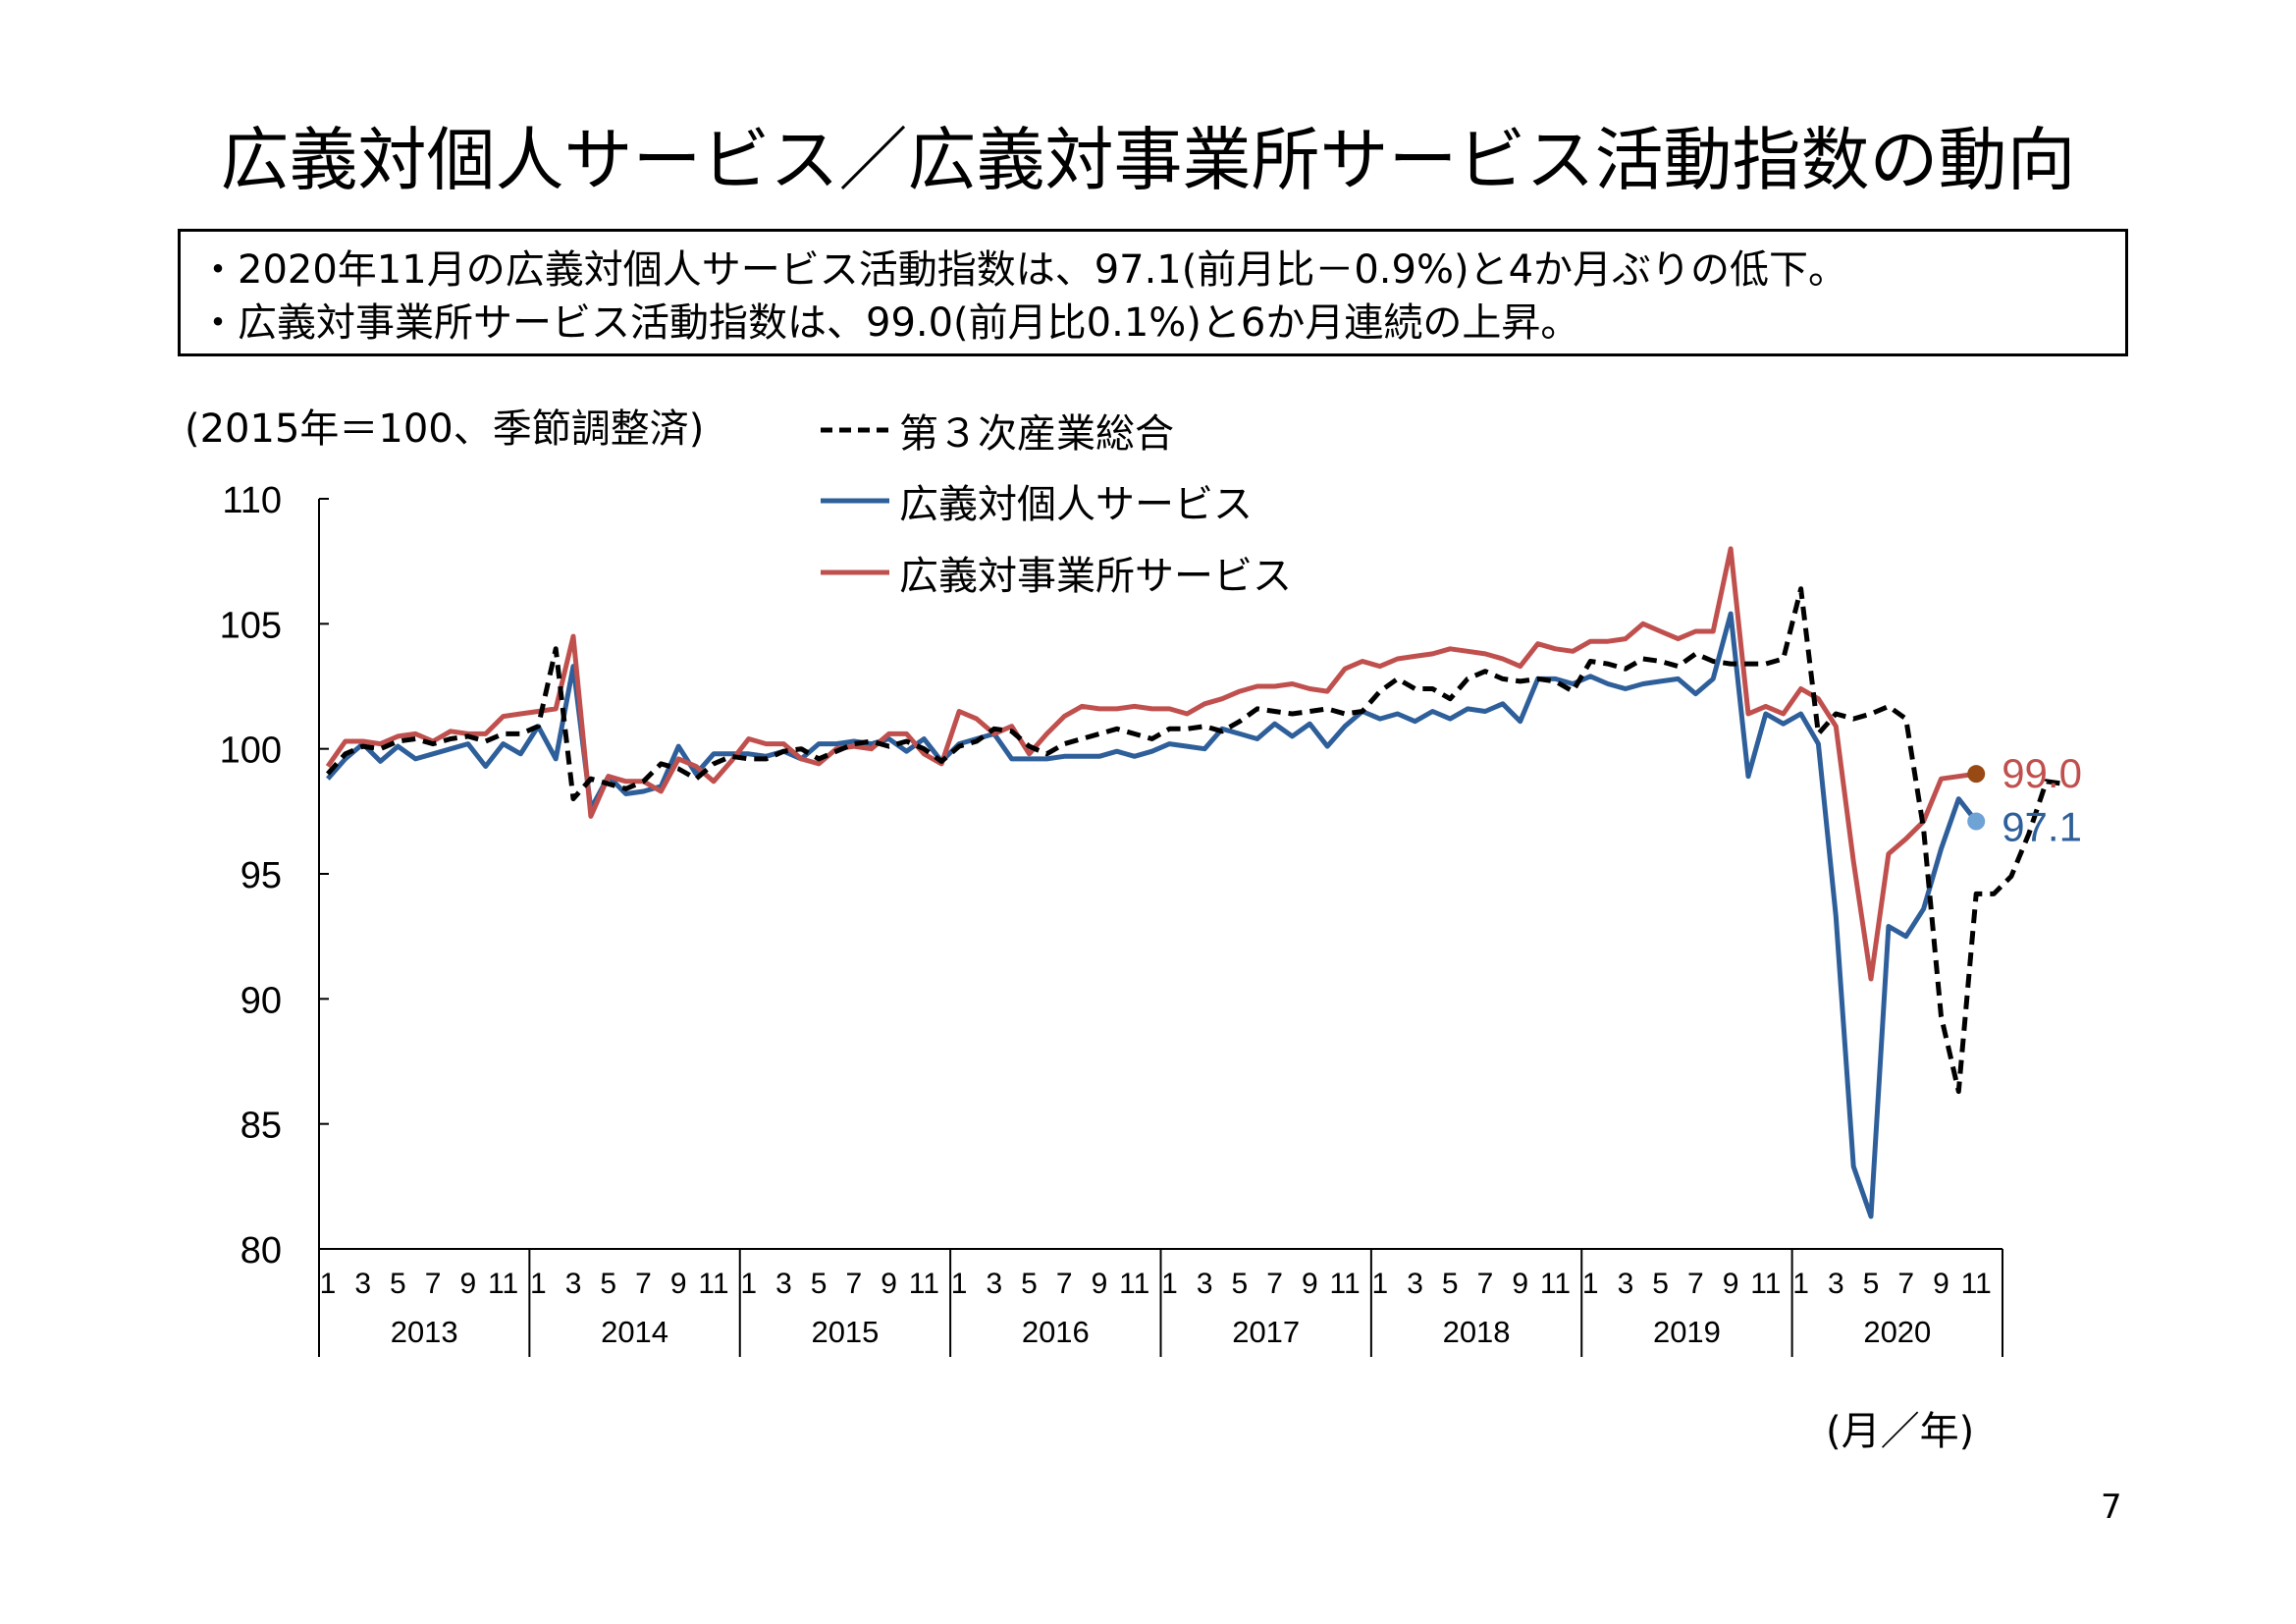 The width and height of the screenshot is (2296, 1624). Describe the element at coordinates (1095, 576) in the screenshot. I see `legend-label-business: 広義対事業所サービス` at that location.